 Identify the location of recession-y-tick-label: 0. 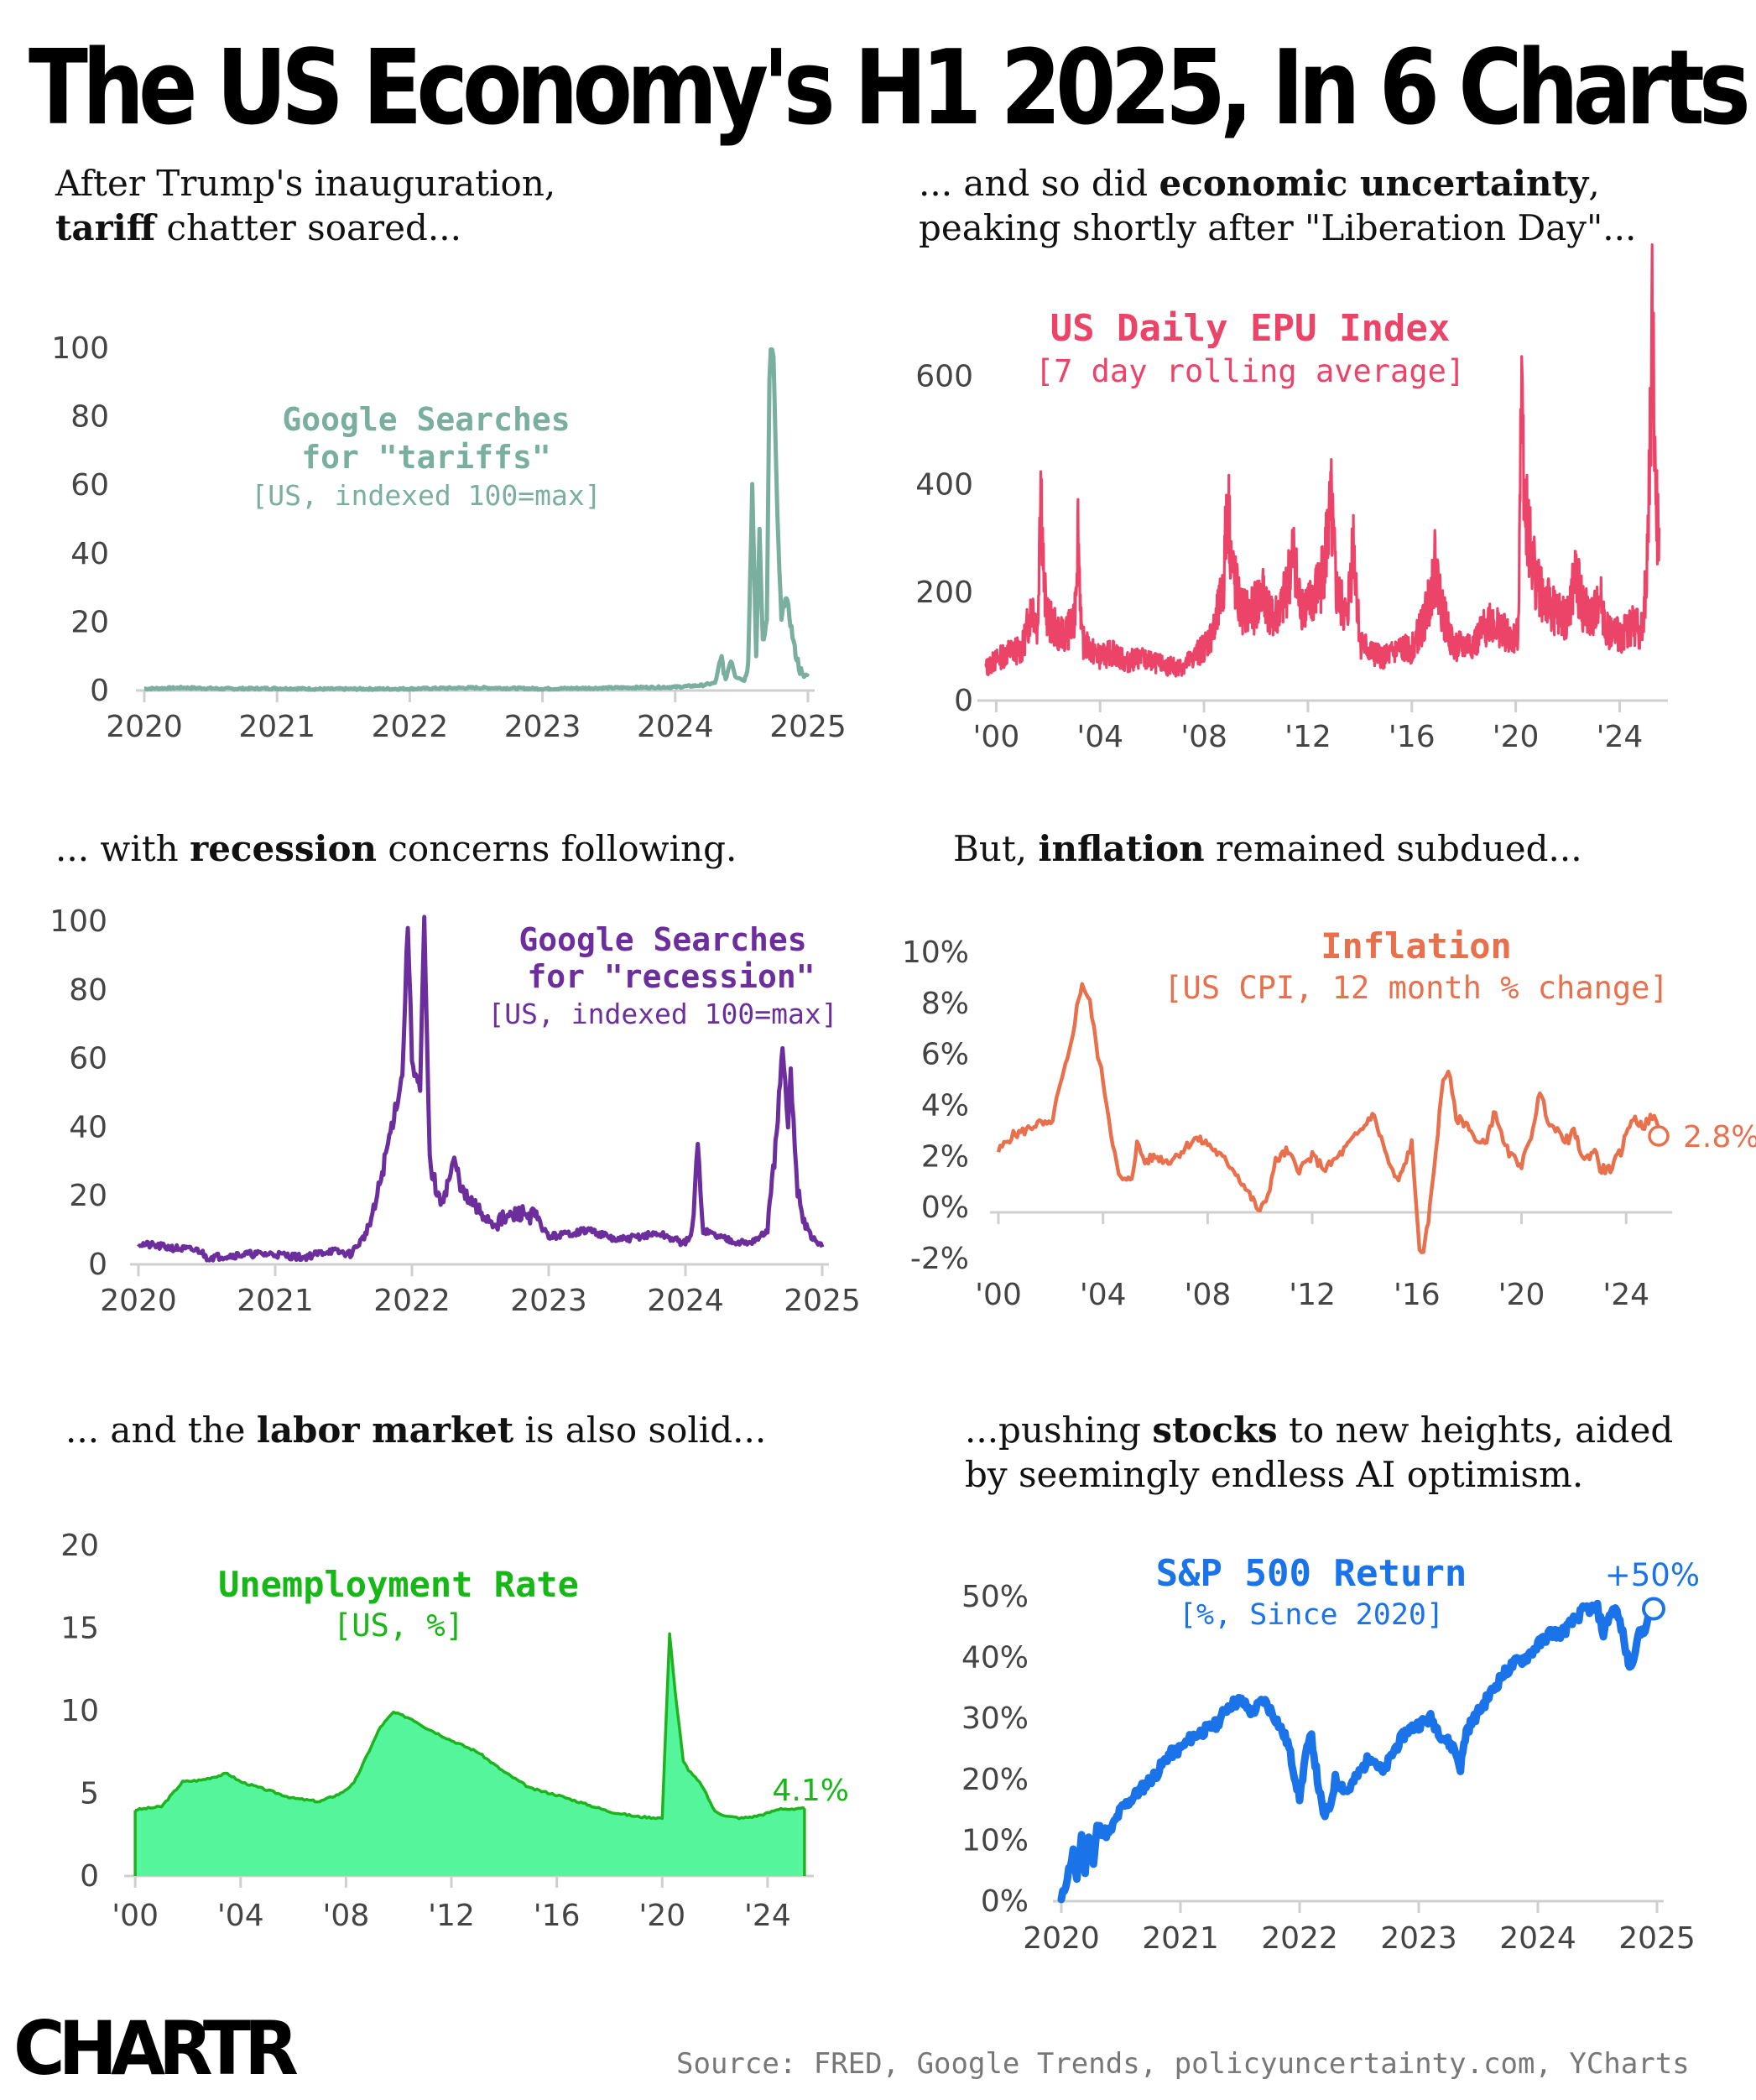
(97, 1265).